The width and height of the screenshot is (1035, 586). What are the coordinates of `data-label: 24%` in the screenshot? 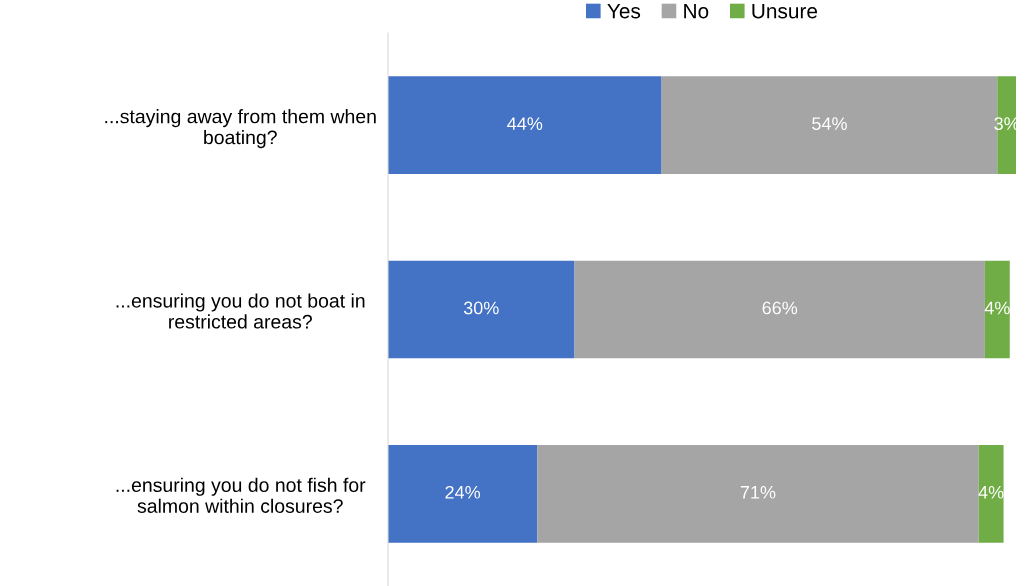 It's located at (463, 492).